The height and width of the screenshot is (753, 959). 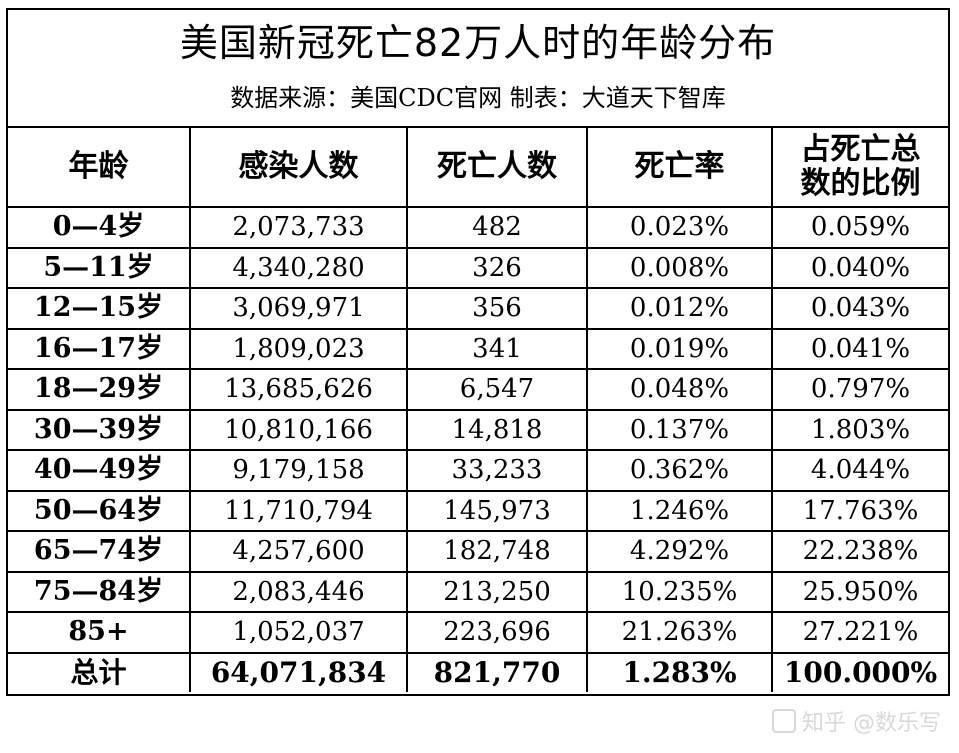 What do you see at coordinates (298, 429) in the screenshot?
I see `cell-infected: 10,810,166` at bounding box center [298, 429].